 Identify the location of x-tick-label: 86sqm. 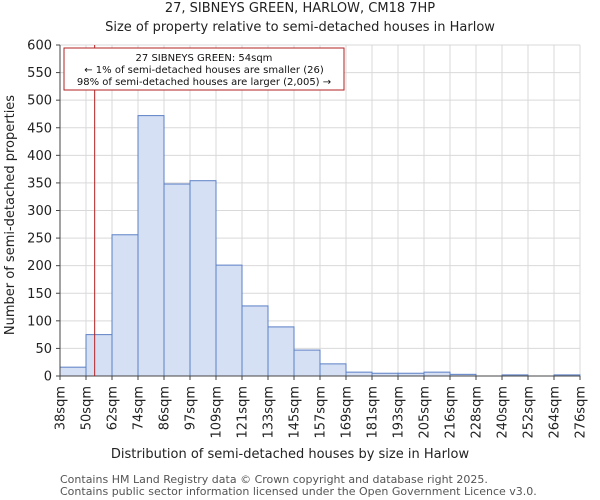
(165, 408).